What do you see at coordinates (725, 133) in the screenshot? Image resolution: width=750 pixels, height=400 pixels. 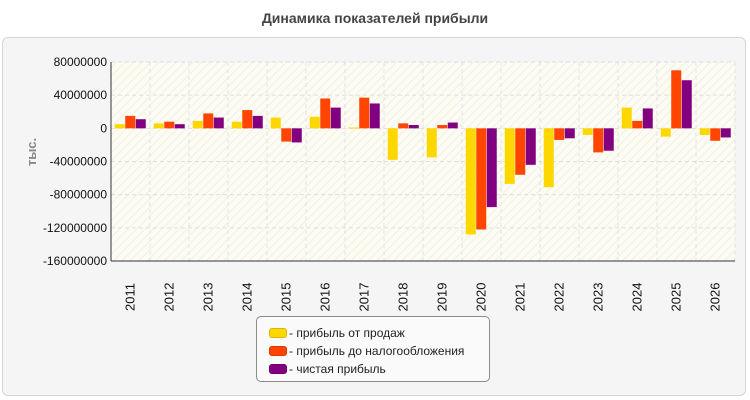 I see `bar-2-2026` at bounding box center [725, 133].